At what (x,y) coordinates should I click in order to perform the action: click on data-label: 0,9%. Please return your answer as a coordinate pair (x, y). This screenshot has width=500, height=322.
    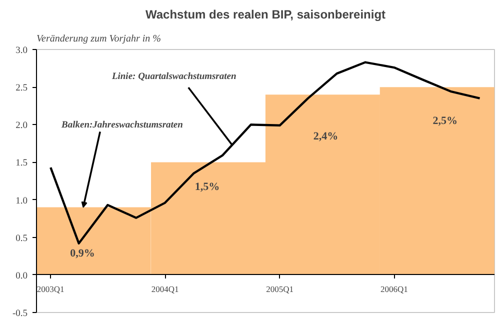
    Looking at the image, I should click on (82, 253).